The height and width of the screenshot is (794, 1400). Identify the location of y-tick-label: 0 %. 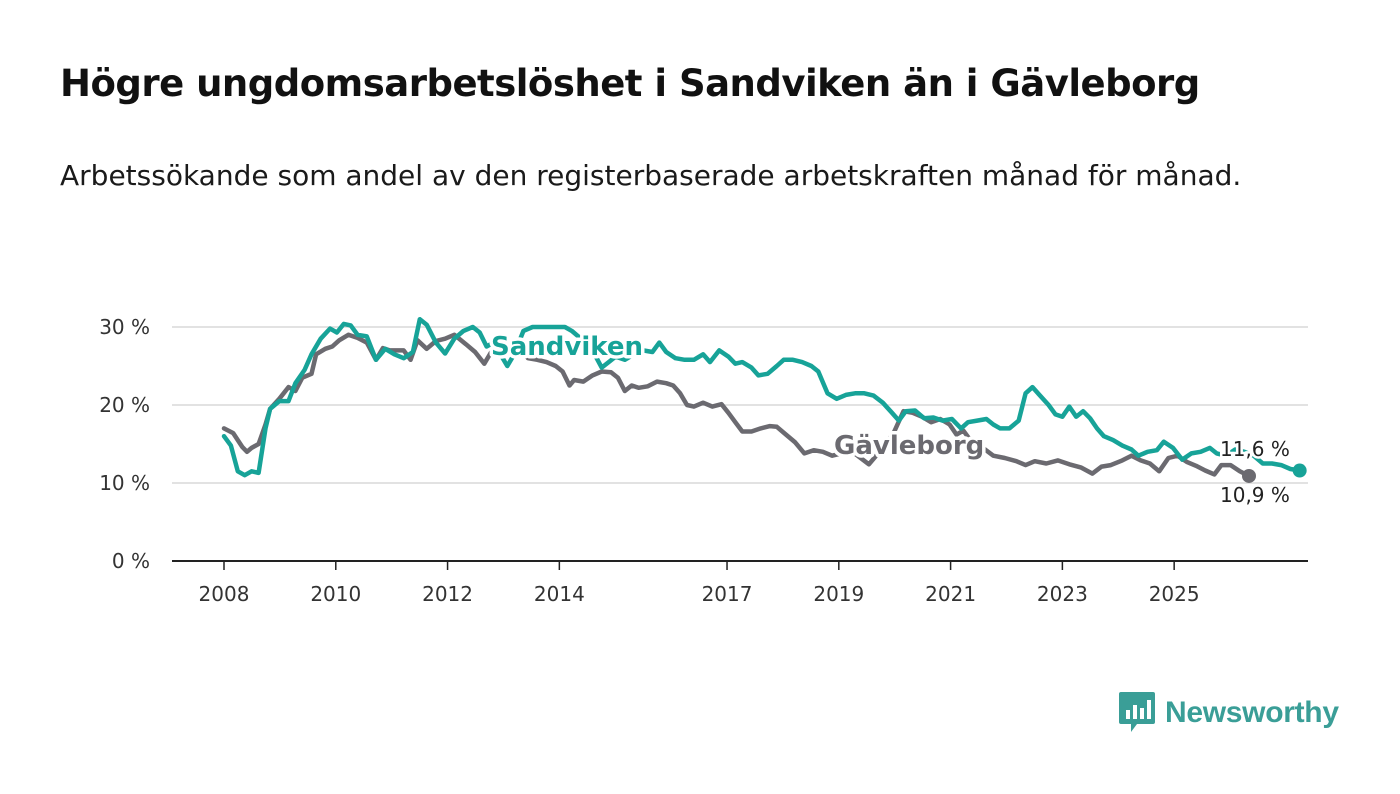
(131, 561).